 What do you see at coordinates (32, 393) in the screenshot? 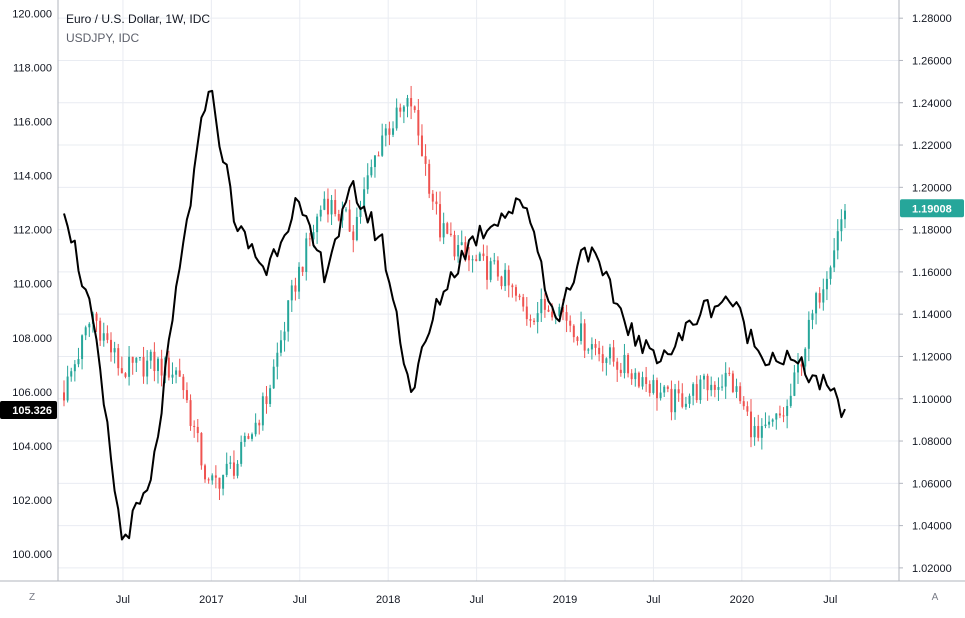
I see `left-tick-label: 106.000` at bounding box center [32, 393].